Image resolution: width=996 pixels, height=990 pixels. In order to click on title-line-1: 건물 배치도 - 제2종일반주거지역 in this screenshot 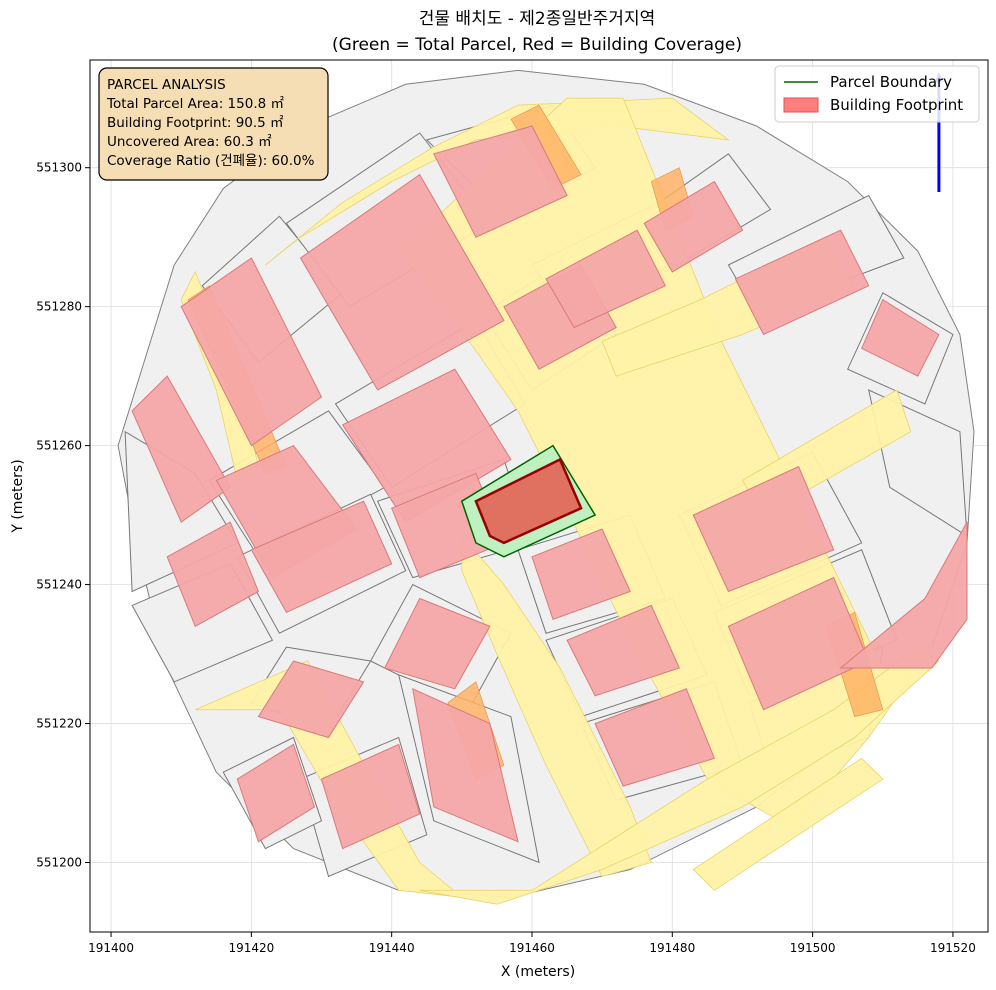, I will do `click(537, 19)`.